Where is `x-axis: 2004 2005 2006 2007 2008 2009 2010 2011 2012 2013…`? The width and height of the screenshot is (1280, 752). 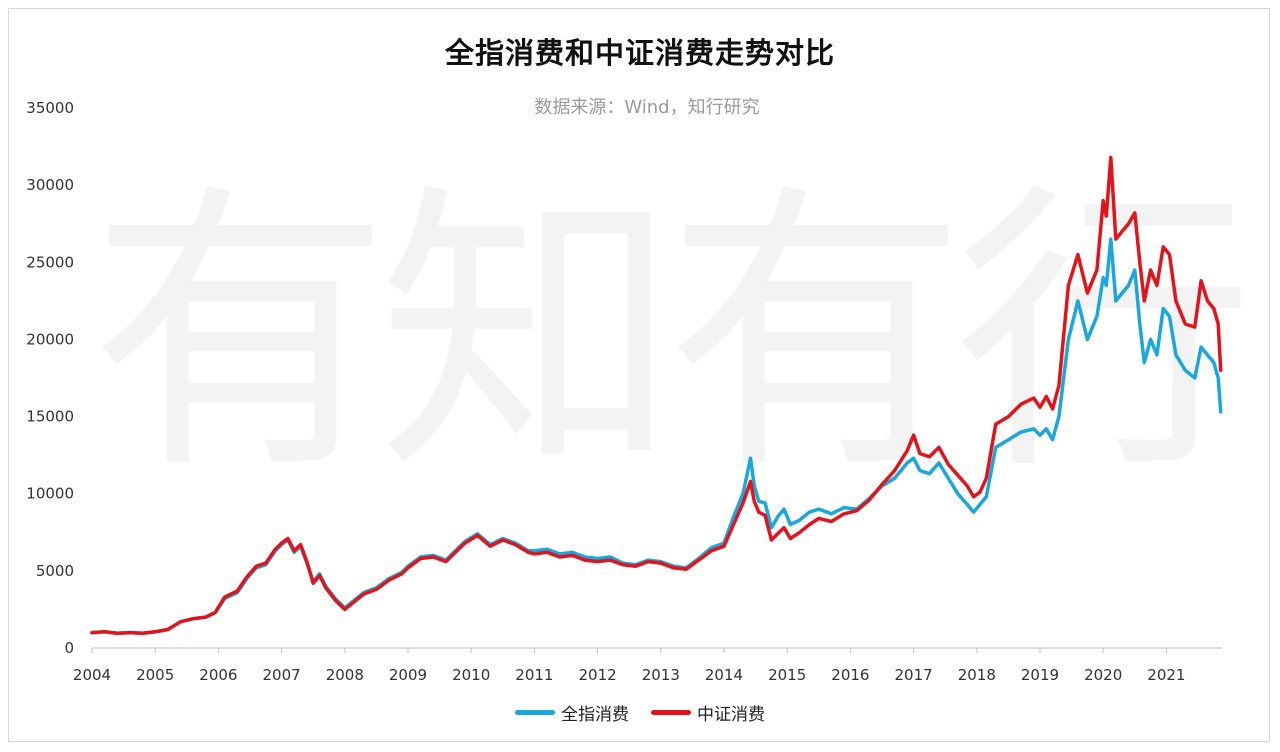 x-axis: 2004 2005 2006 2007 2008 2009 2010 2011 2012 2013… is located at coordinates (647, 665).